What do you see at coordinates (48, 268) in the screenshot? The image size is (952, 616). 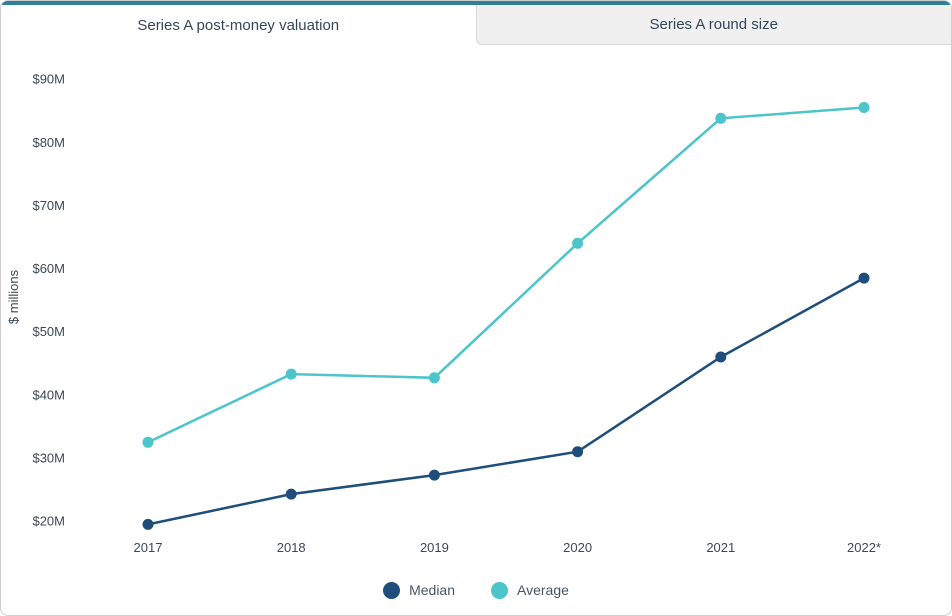 I see `y-tick-label: $60M` at bounding box center [48, 268].